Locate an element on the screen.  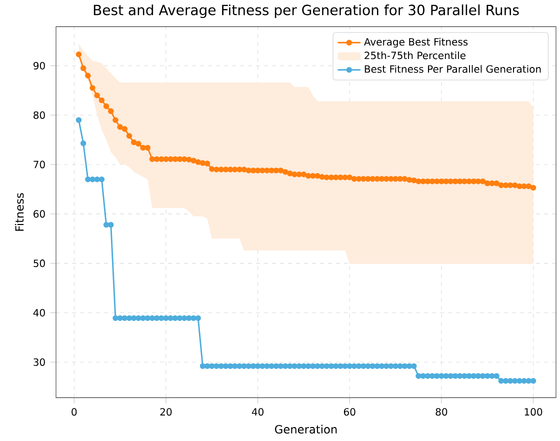
y-tick-label: 40 is located at coordinates (39, 313).